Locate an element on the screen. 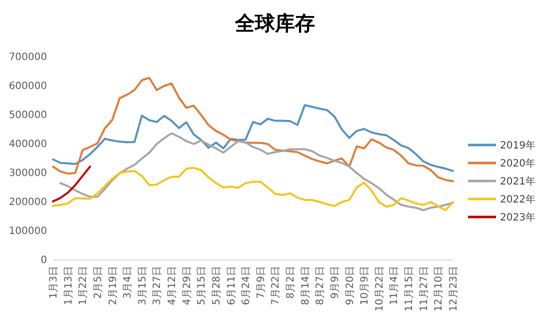  y-tick-label: 0 is located at coordinates (43, 260).